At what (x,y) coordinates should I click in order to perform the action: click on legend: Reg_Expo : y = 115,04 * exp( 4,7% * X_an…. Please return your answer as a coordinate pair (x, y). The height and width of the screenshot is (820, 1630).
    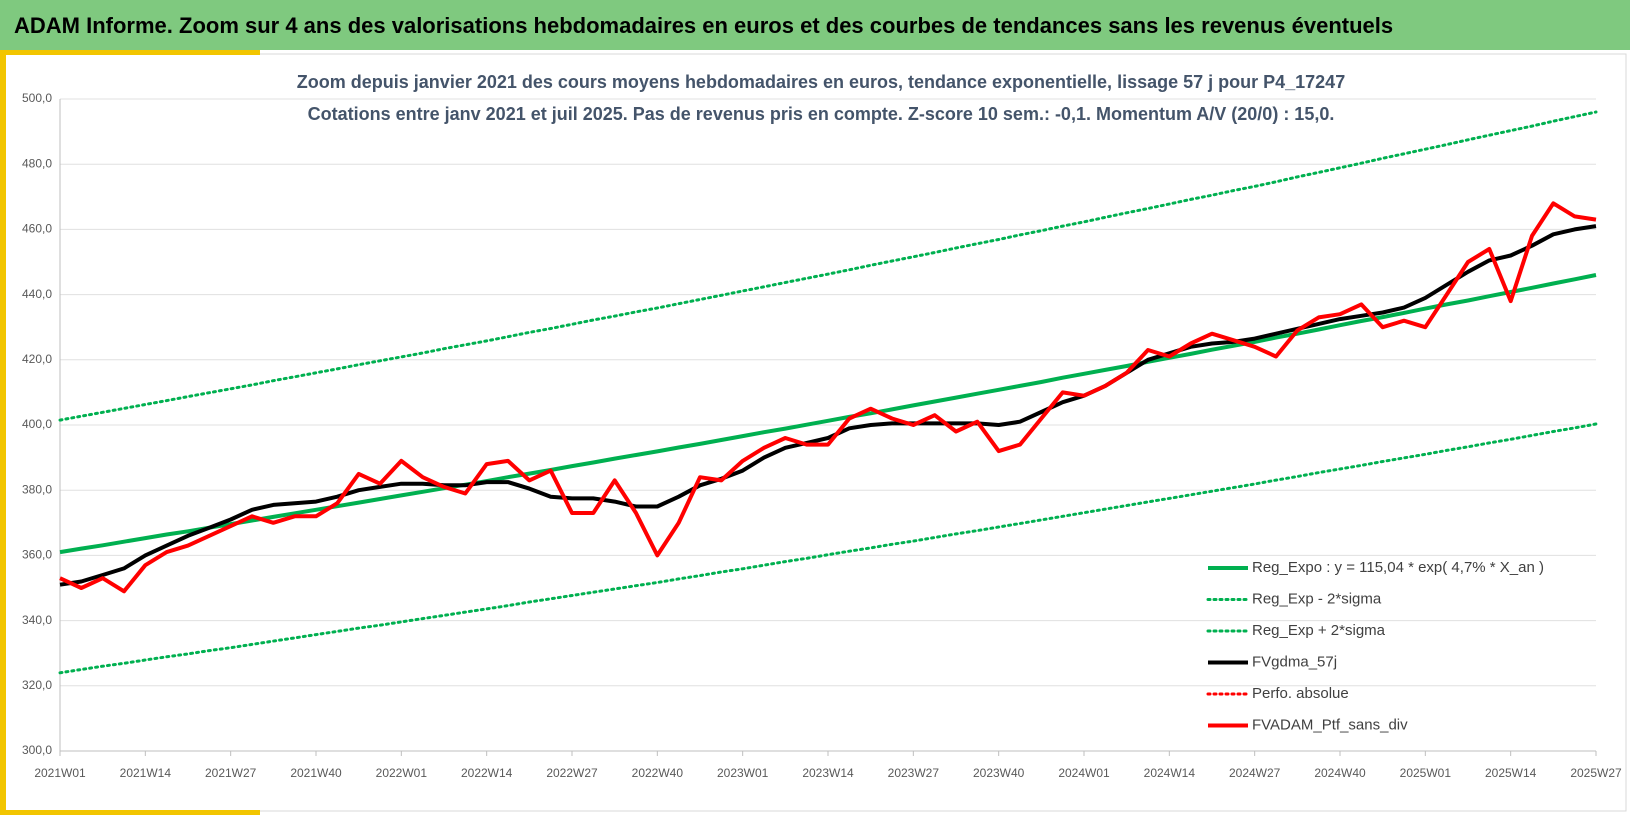
    Looking at the image, I should click on (1375, 646).